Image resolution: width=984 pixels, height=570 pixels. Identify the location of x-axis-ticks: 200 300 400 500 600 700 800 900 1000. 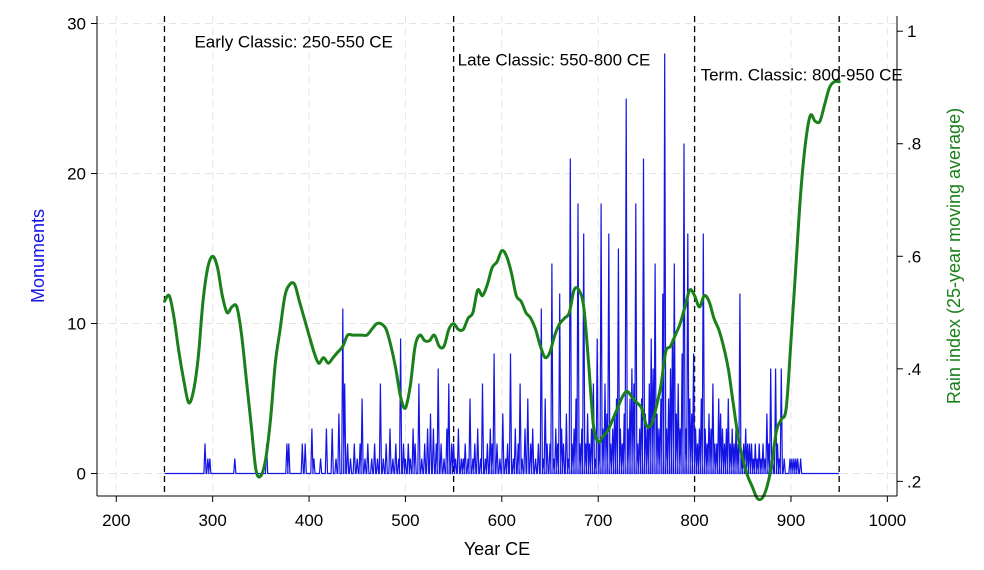
(504, 513).